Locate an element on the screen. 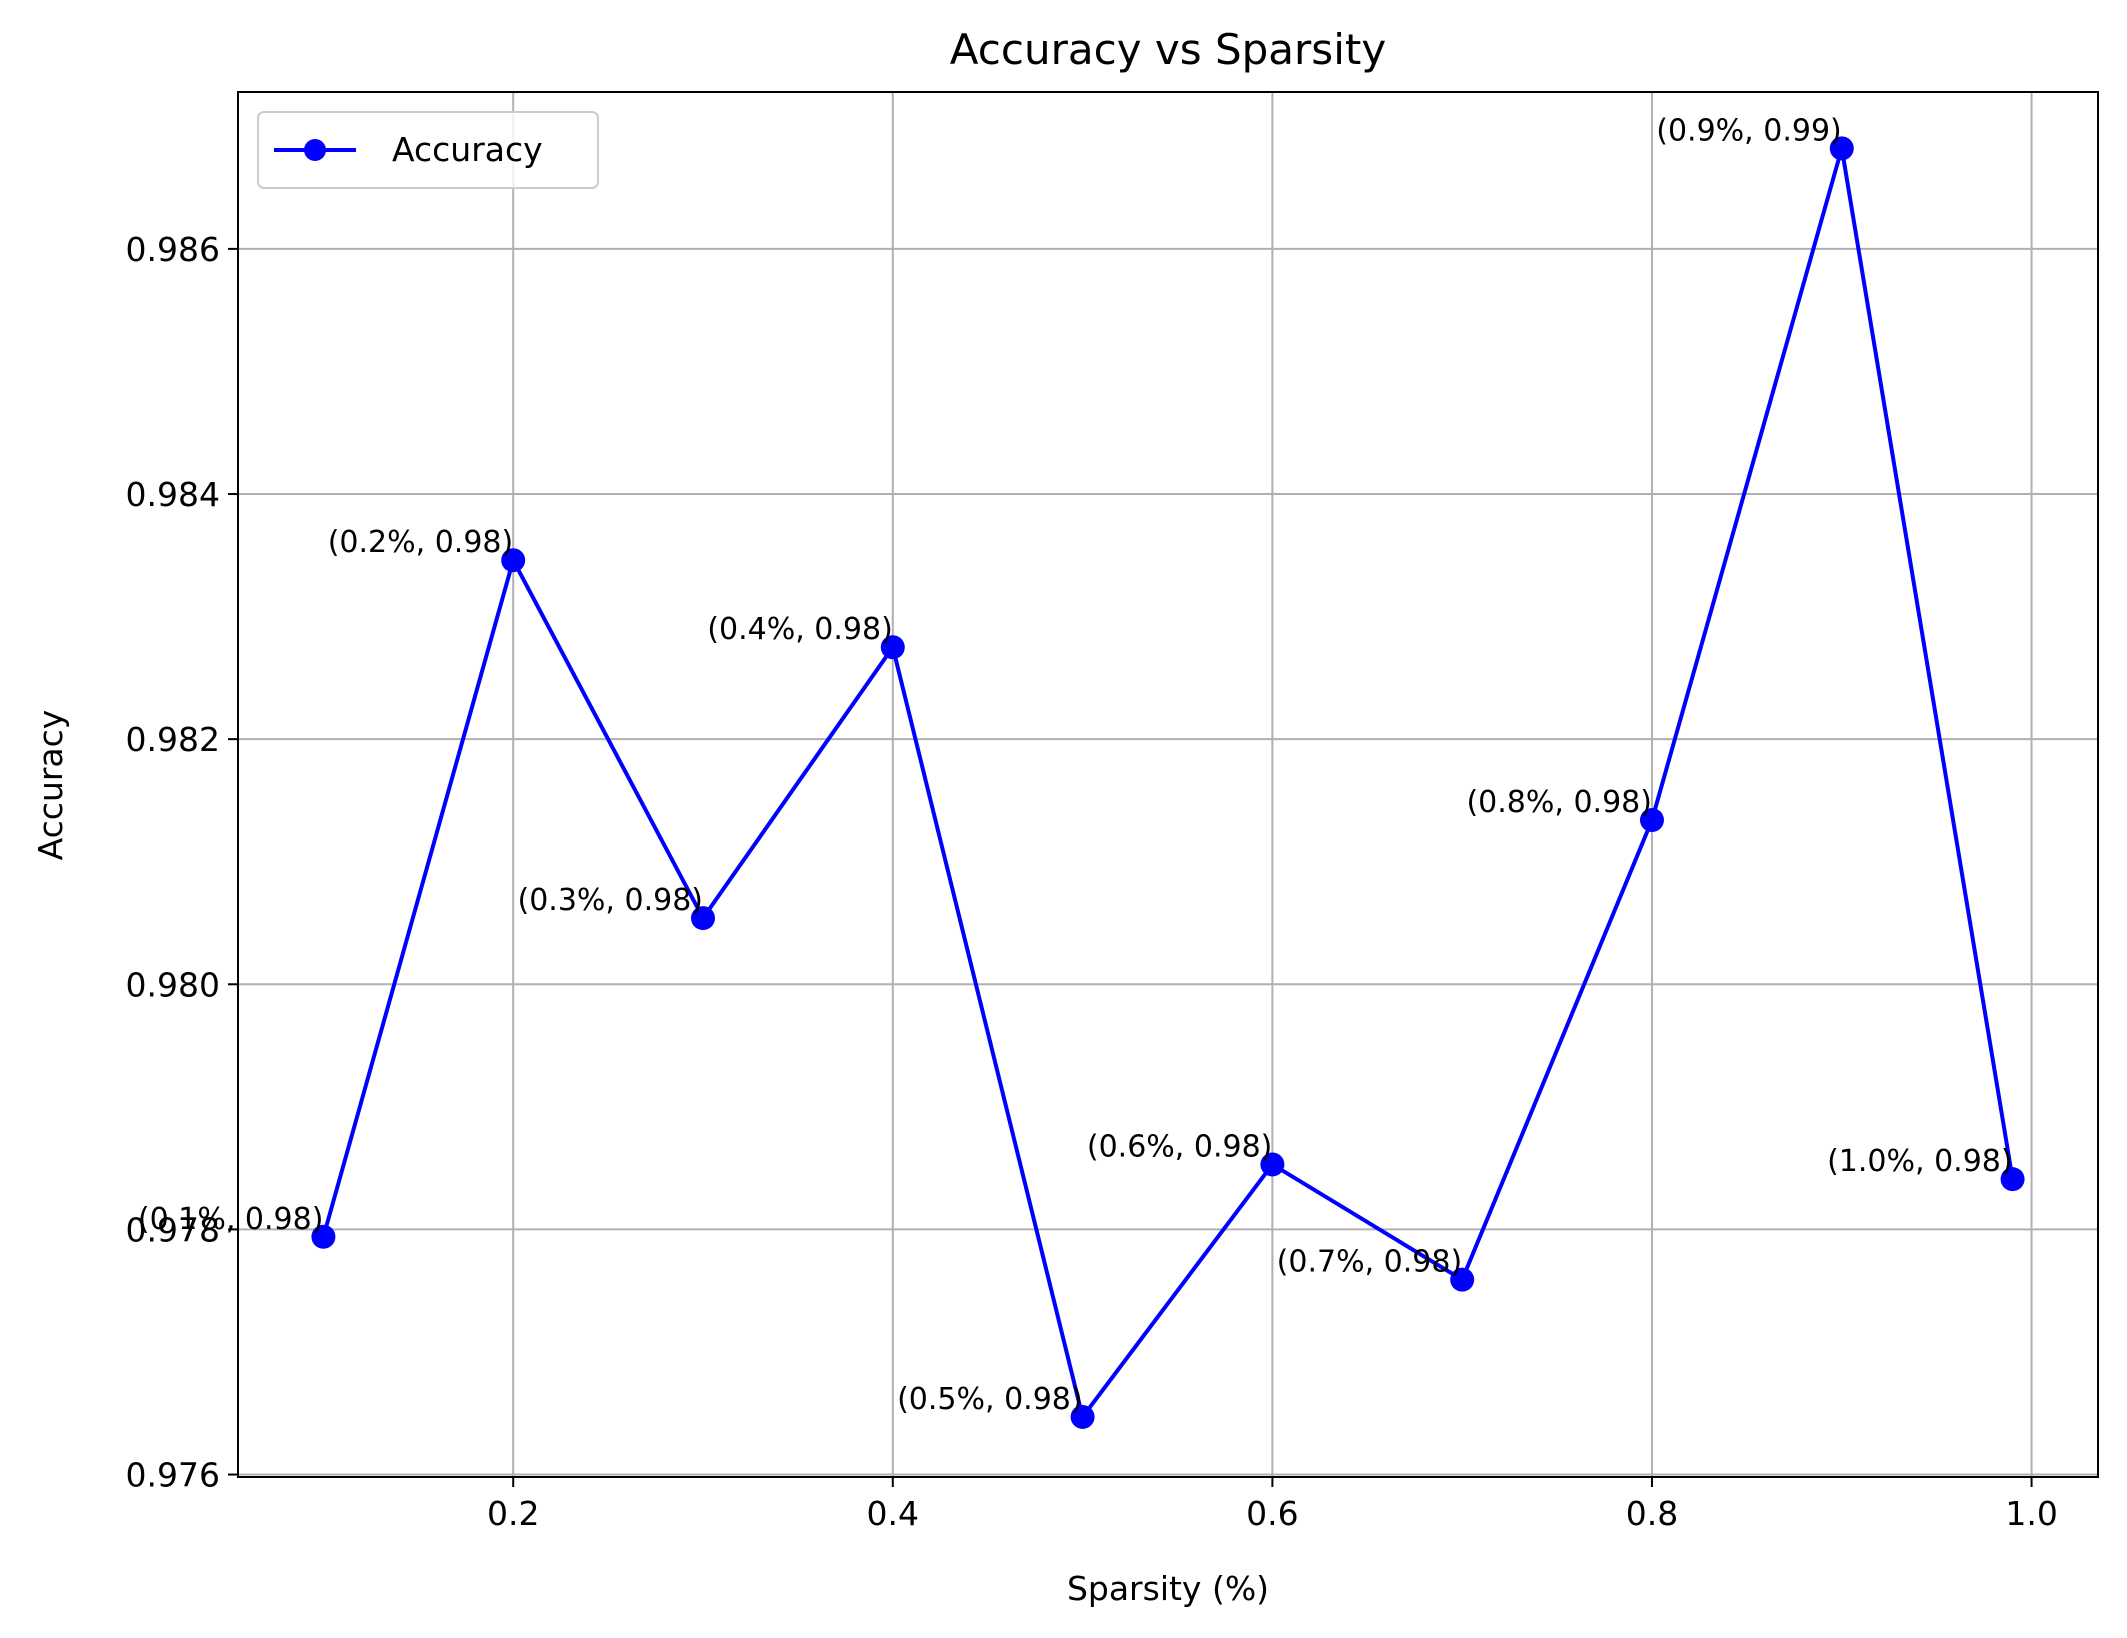  data-point-label: (0.1%, 0.98) is located at coordinates (231, 1219).